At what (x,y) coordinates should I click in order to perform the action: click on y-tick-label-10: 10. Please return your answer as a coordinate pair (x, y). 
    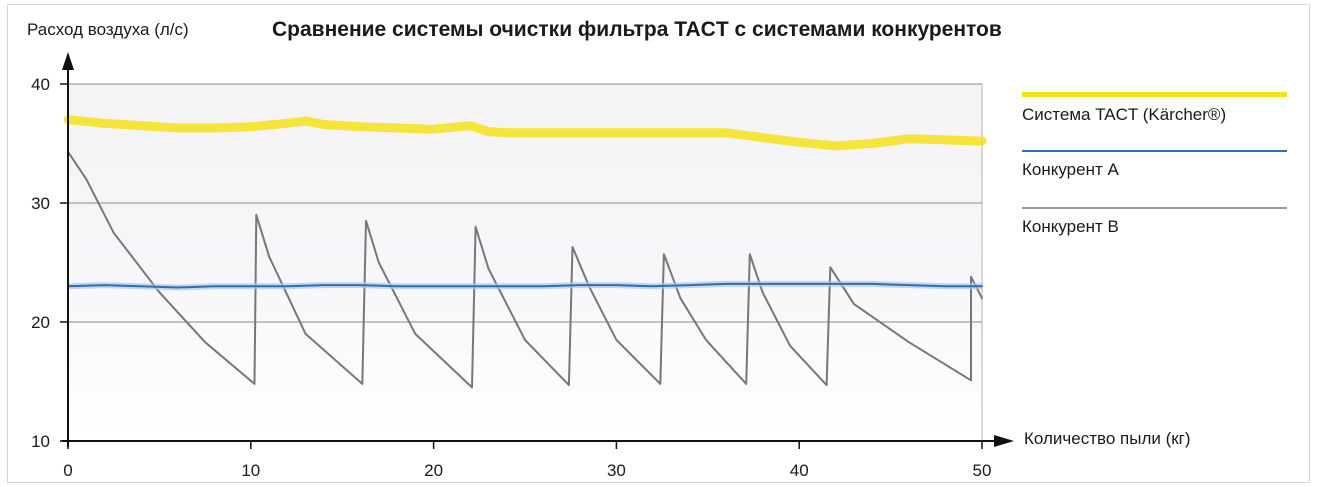
    Looking at the image, I should click on (40, 441).